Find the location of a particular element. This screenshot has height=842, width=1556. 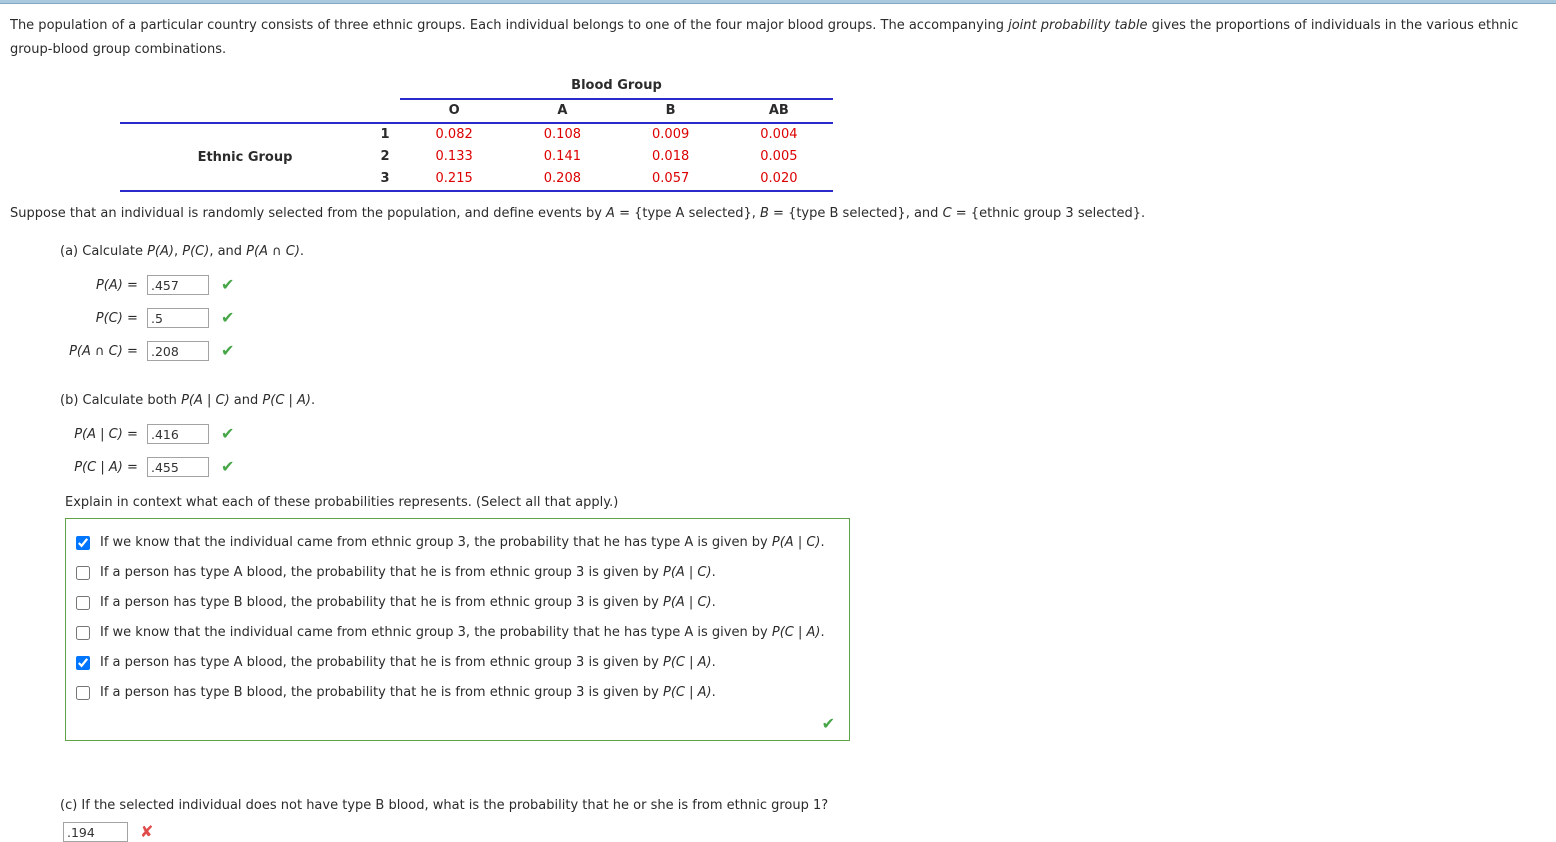

page-top-border is located at coordinates (778, 2).